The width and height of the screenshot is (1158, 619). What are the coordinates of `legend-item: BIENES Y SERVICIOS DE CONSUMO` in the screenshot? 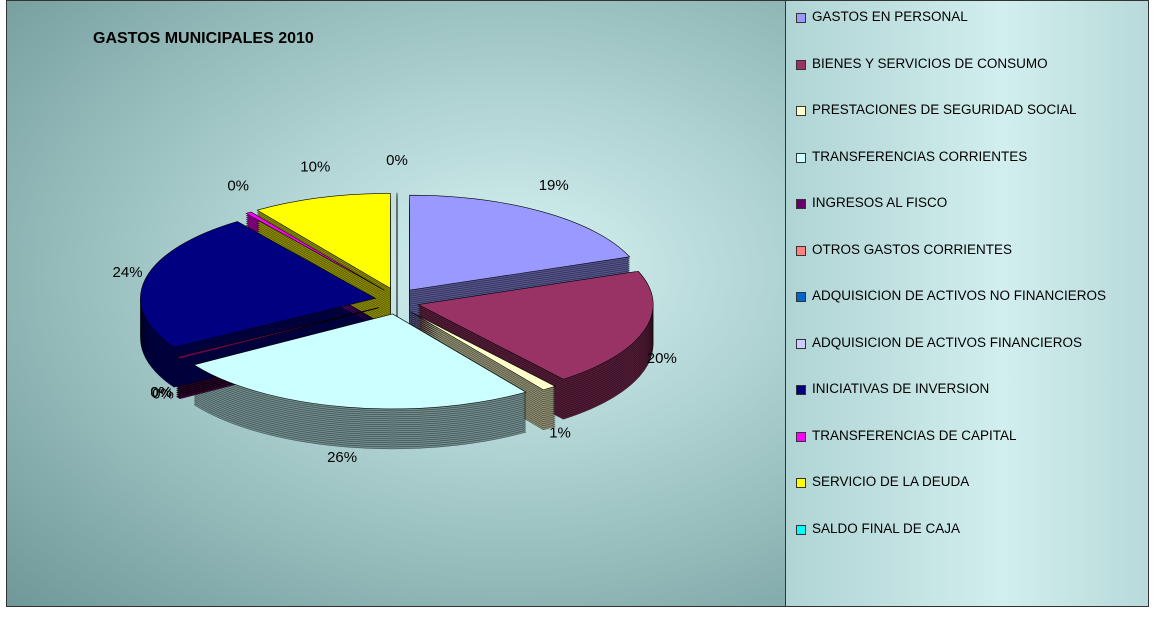 It's located at (968, 63).